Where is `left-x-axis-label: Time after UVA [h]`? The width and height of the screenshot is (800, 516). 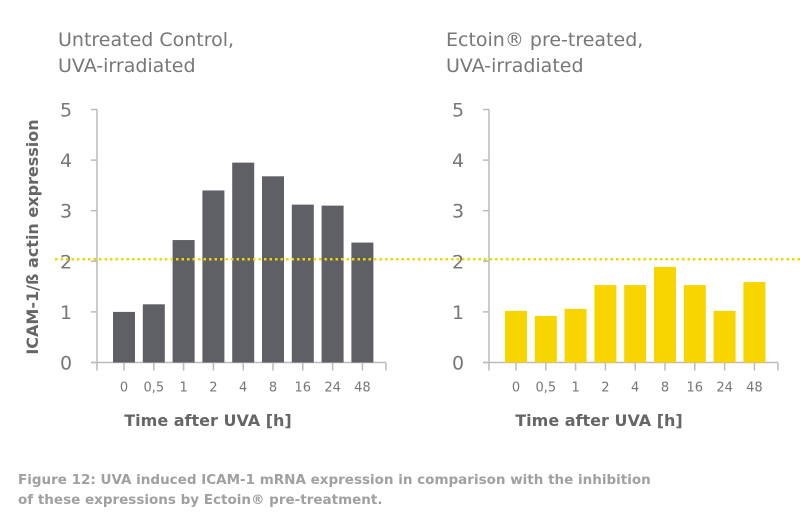
left-x-axis-label: Time after UVA [h] is located at coordinates (207, 420).